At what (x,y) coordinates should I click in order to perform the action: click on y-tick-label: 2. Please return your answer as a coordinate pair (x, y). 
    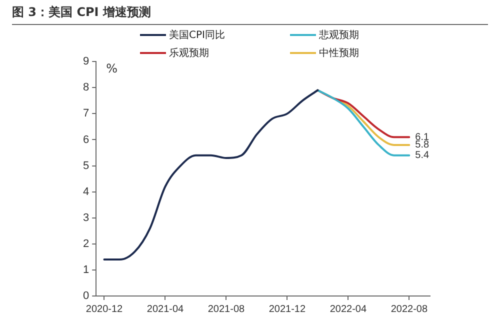
    Looking at the image, I should click on (86, 244).